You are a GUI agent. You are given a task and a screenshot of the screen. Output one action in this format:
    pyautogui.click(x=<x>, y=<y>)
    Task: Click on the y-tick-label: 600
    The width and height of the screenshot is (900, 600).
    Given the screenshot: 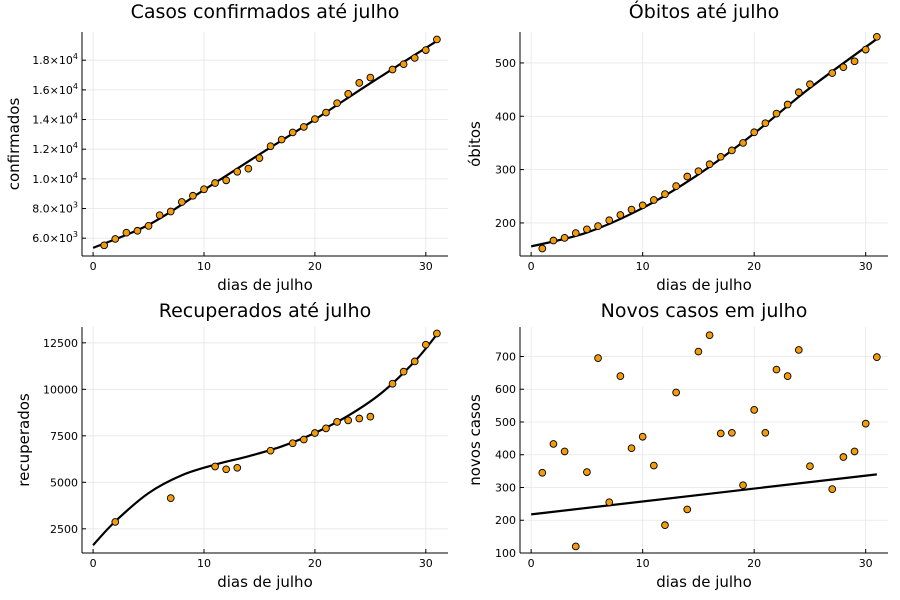 What is the action you would take?
    pyautogui.click(x=505, y=389)
    